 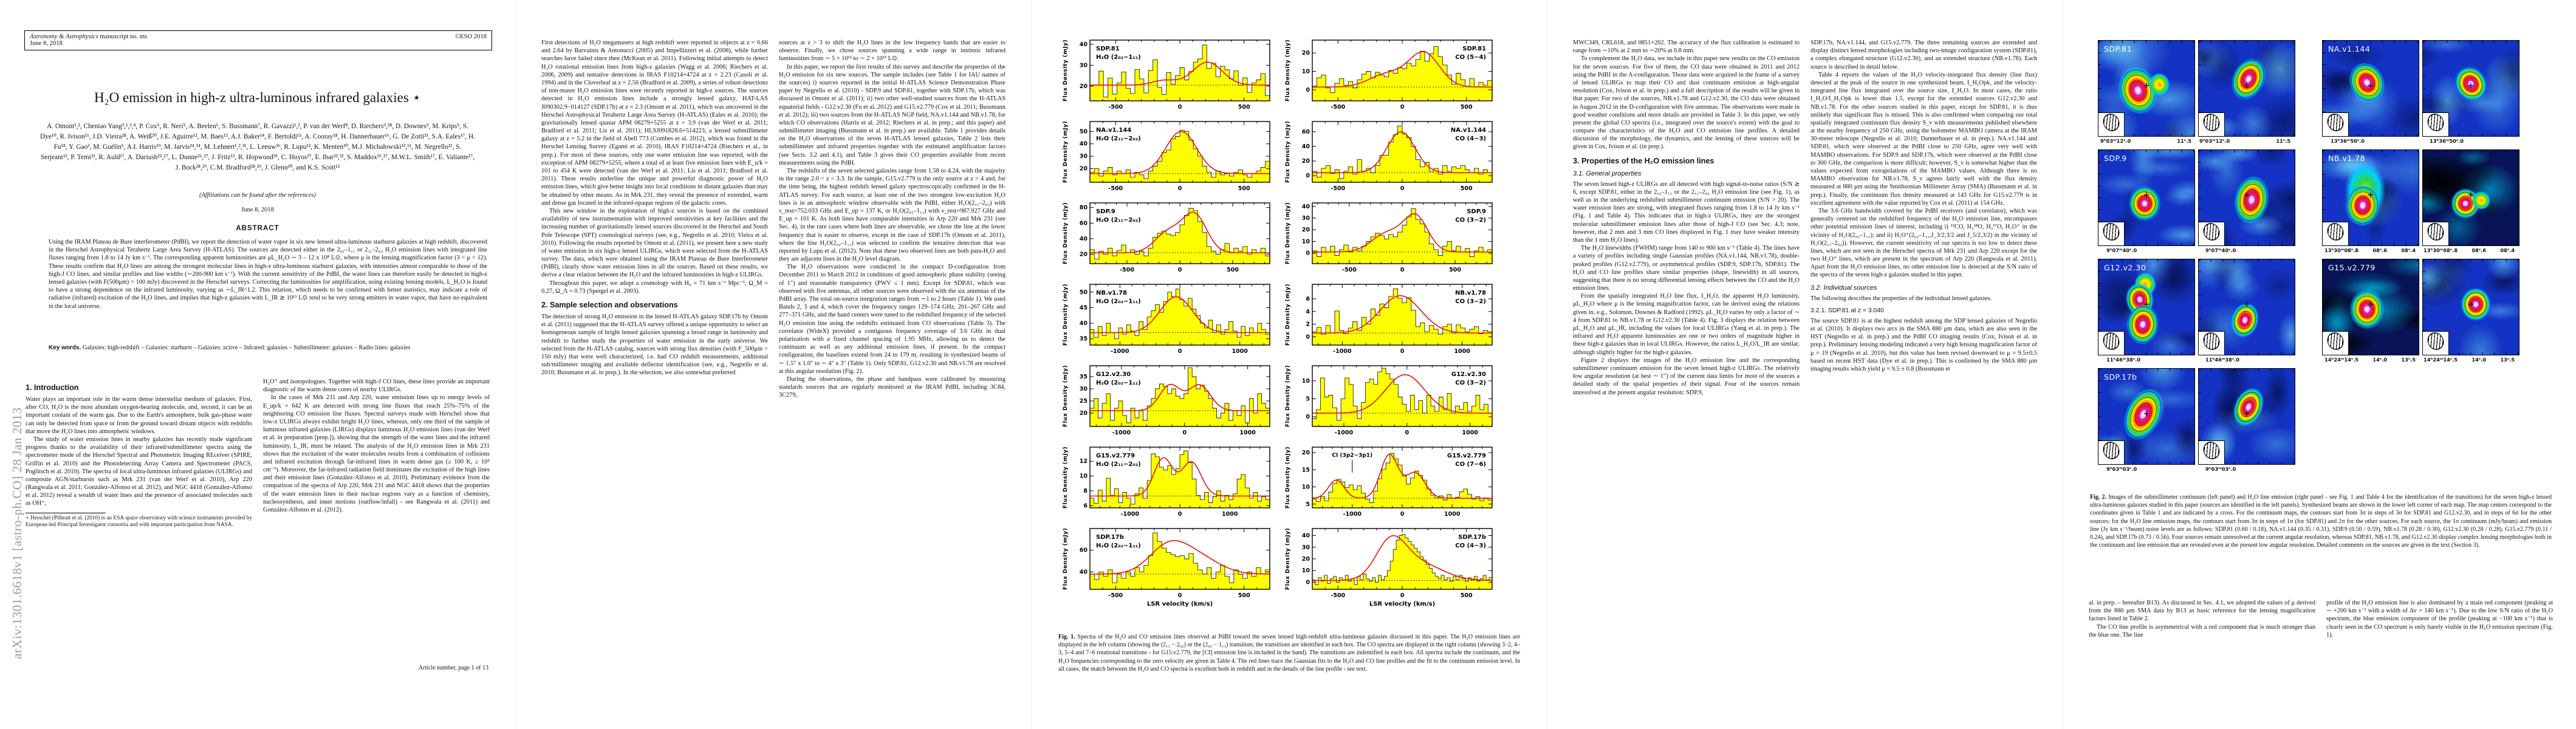 I want to click on dec-axis-labels: 24°59'00", so click(x=2322, y=198).